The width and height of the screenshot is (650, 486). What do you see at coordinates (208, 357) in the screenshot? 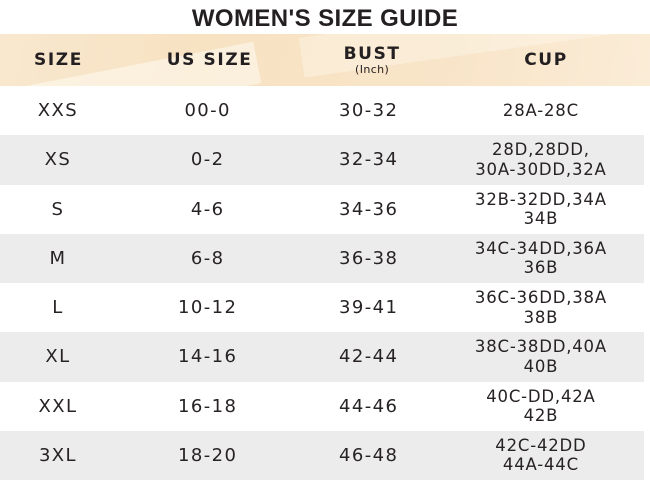
I see `us-size-cell: 14-16` at bounding box center [208, 357].